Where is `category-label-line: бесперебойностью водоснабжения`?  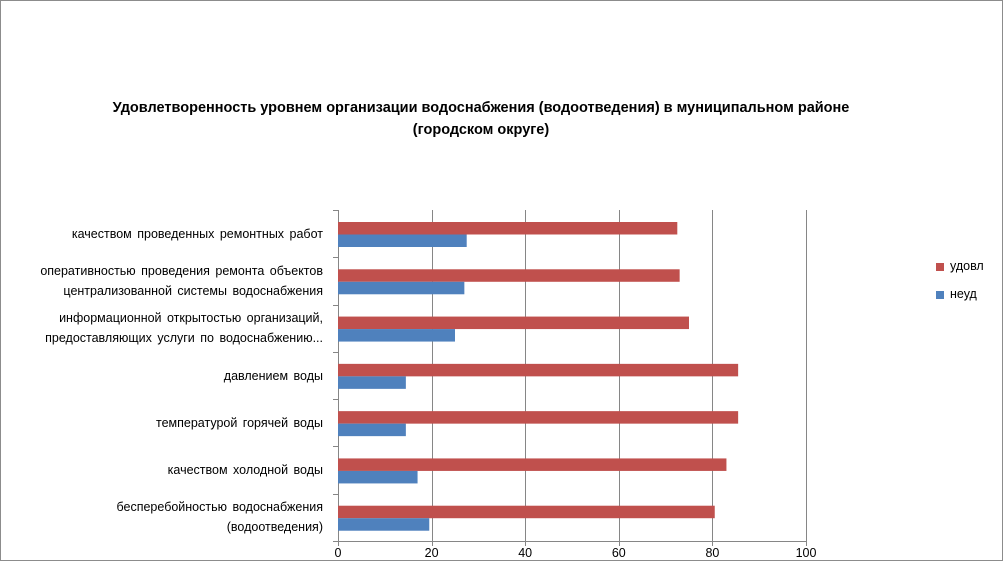
category-label-line: бесперебойностью водоснабжения is located at coordinates (219, 507).